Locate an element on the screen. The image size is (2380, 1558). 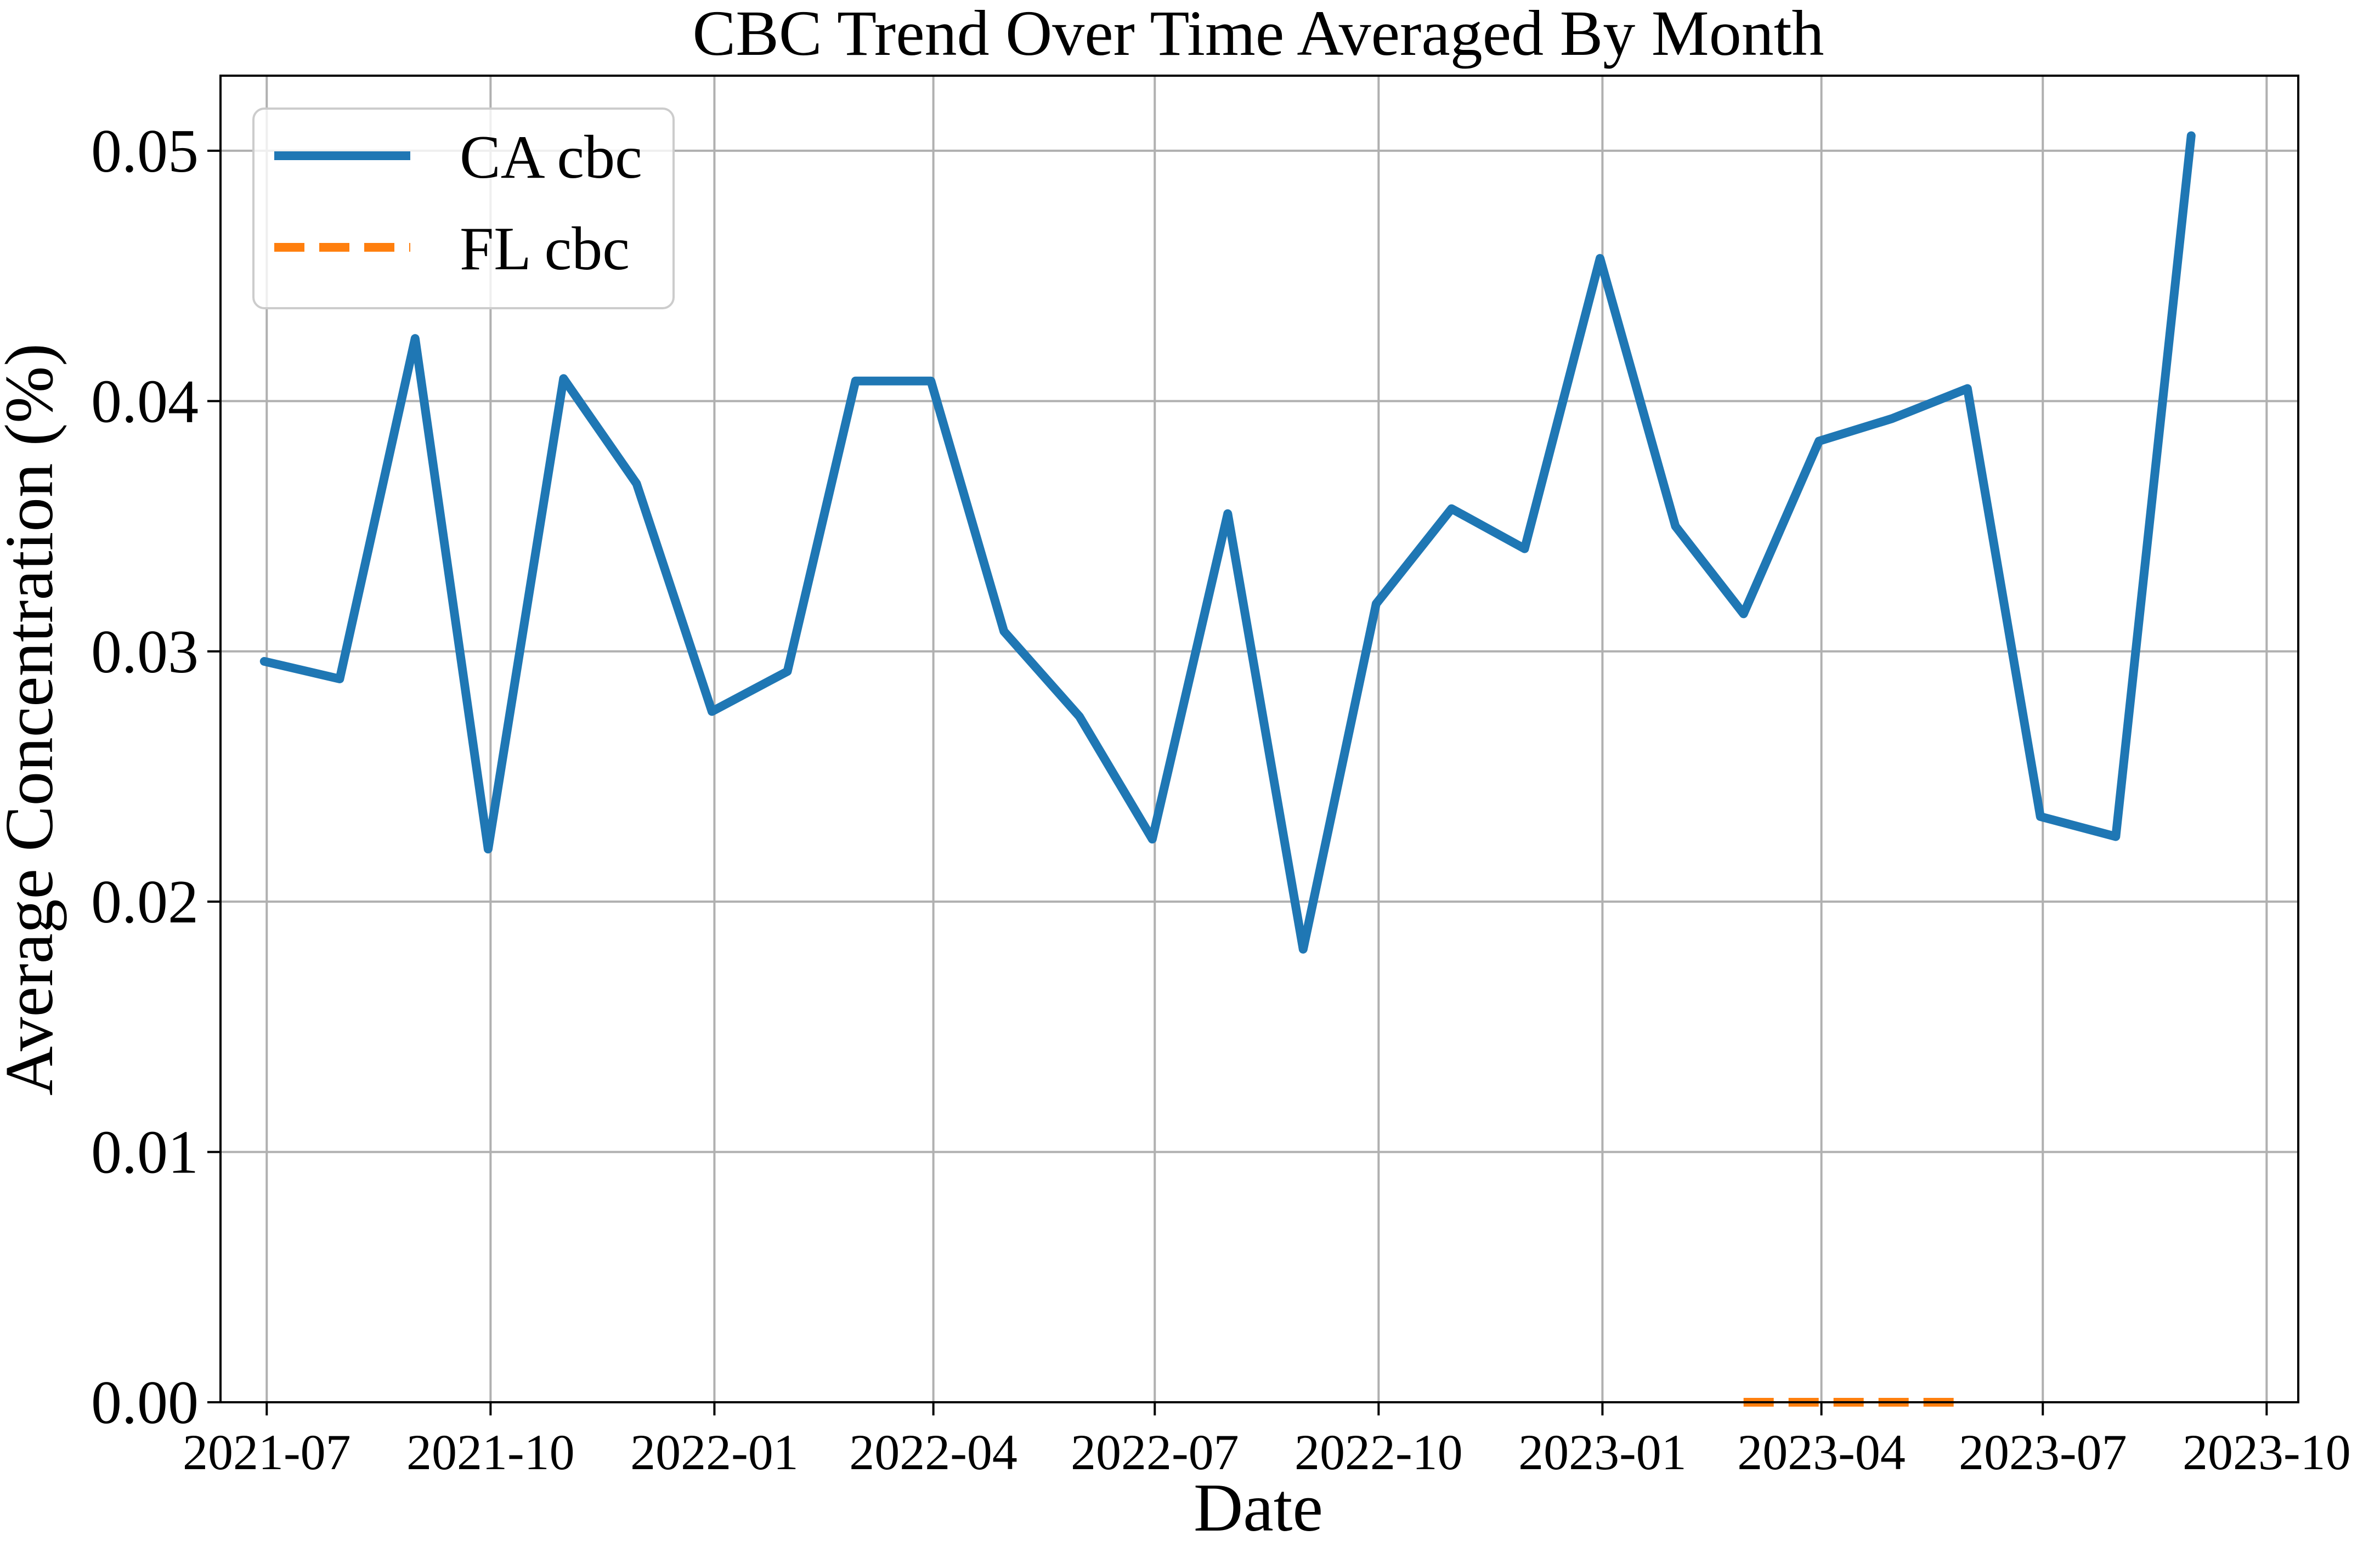
chart-title: CBC Trend Over Time Averaged By Month is located at coordinates (1258, 34).